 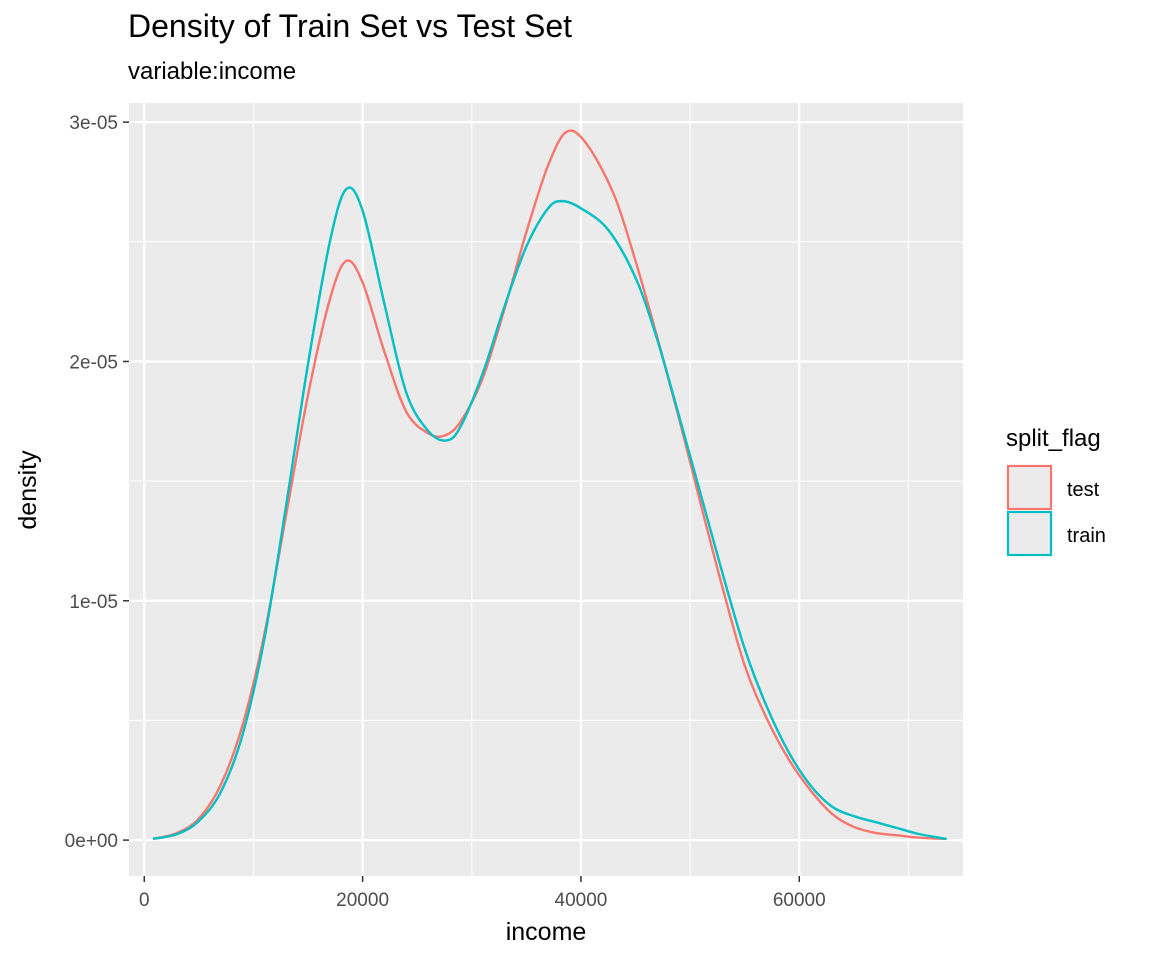 What do you see at coordinates (350, 26) in the screenshot?
I see `chart-title: Density of Train Set vs Test Set` at bounding box center [350, 26].